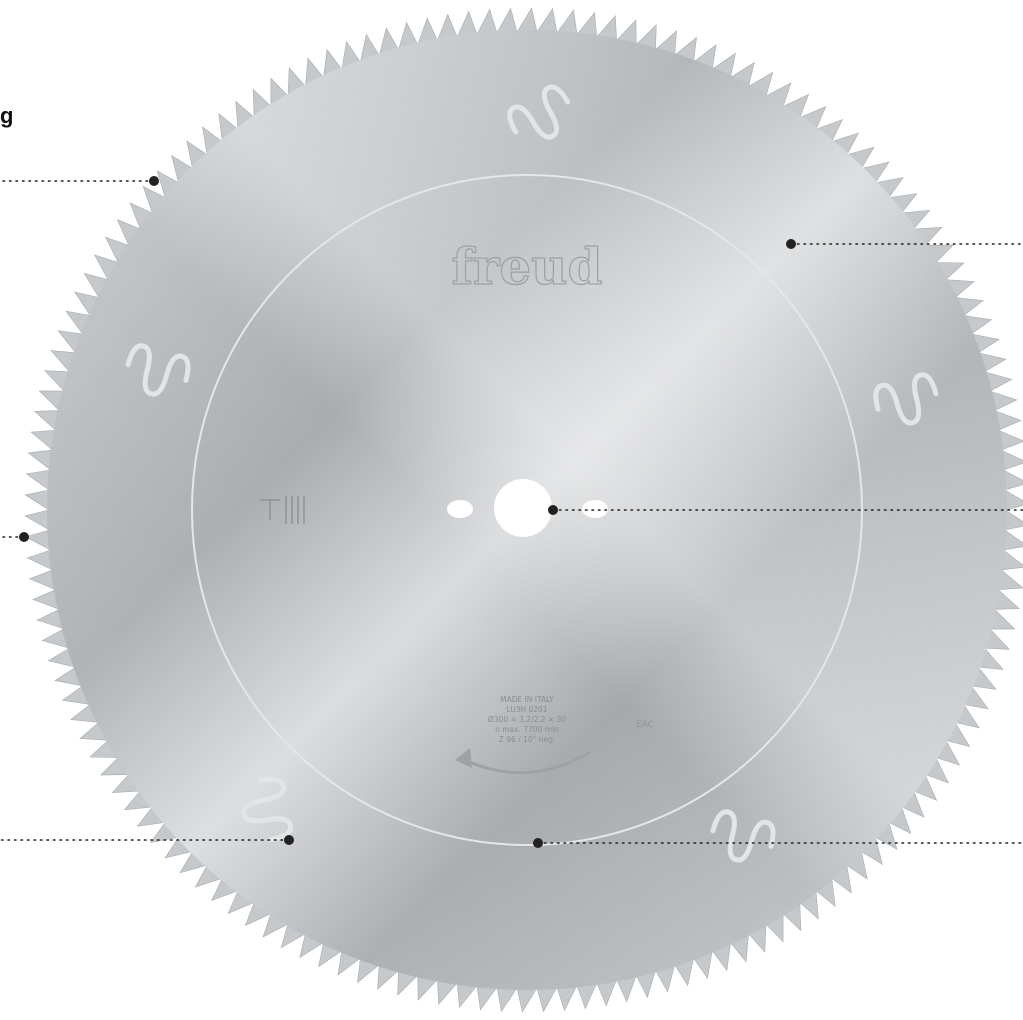 The image size is (1023, 1020). What do you see at coordinates (147, 840) in the screenshot?
I see `callout-laser-slot-bottom-left` at bounding box center [147, 840].